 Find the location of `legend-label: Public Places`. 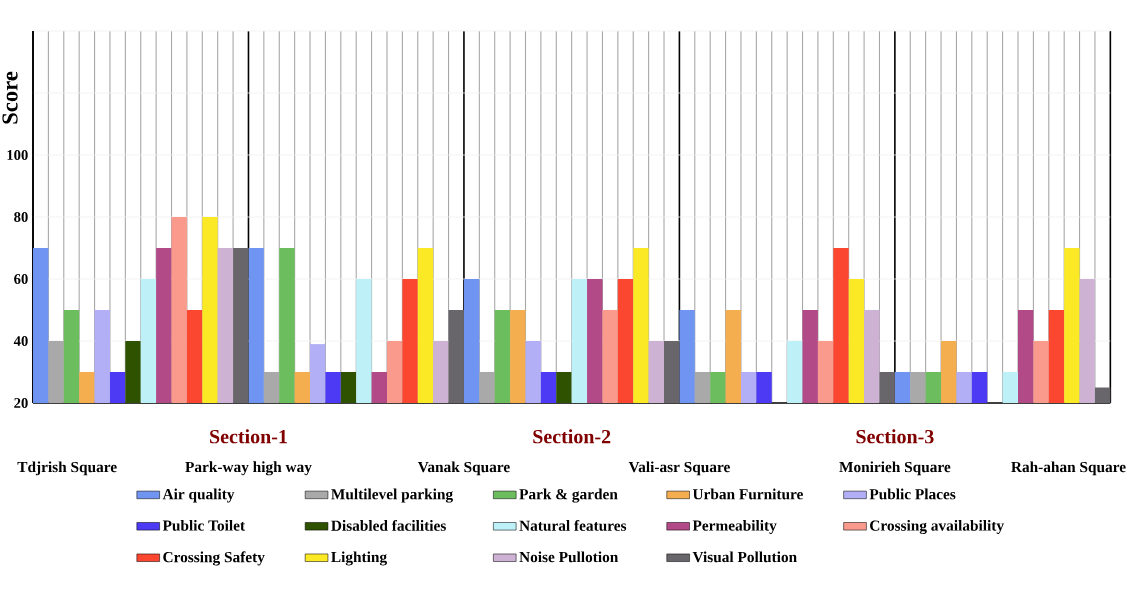

legend-label: Public Places is located at coordinates (912, 494).